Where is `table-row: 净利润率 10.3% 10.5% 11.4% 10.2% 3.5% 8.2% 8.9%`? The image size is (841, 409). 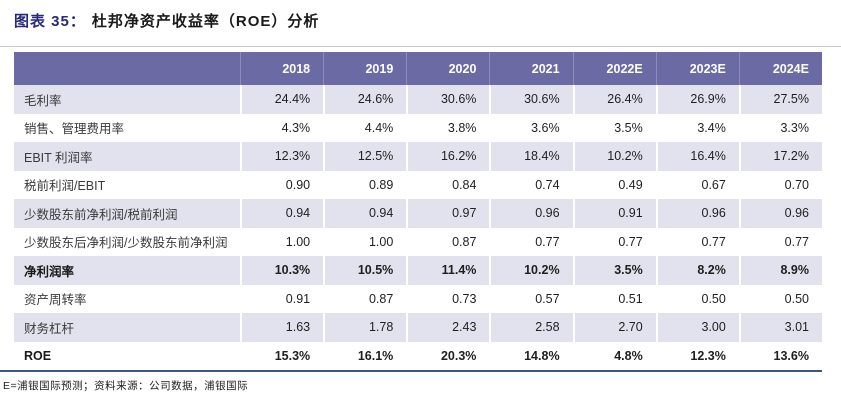
table-row: 净利润率 10.3% 10.5% 11.4% 10.2% 3.5% 8.2% 8.9% is located at coordinates (418, 270).